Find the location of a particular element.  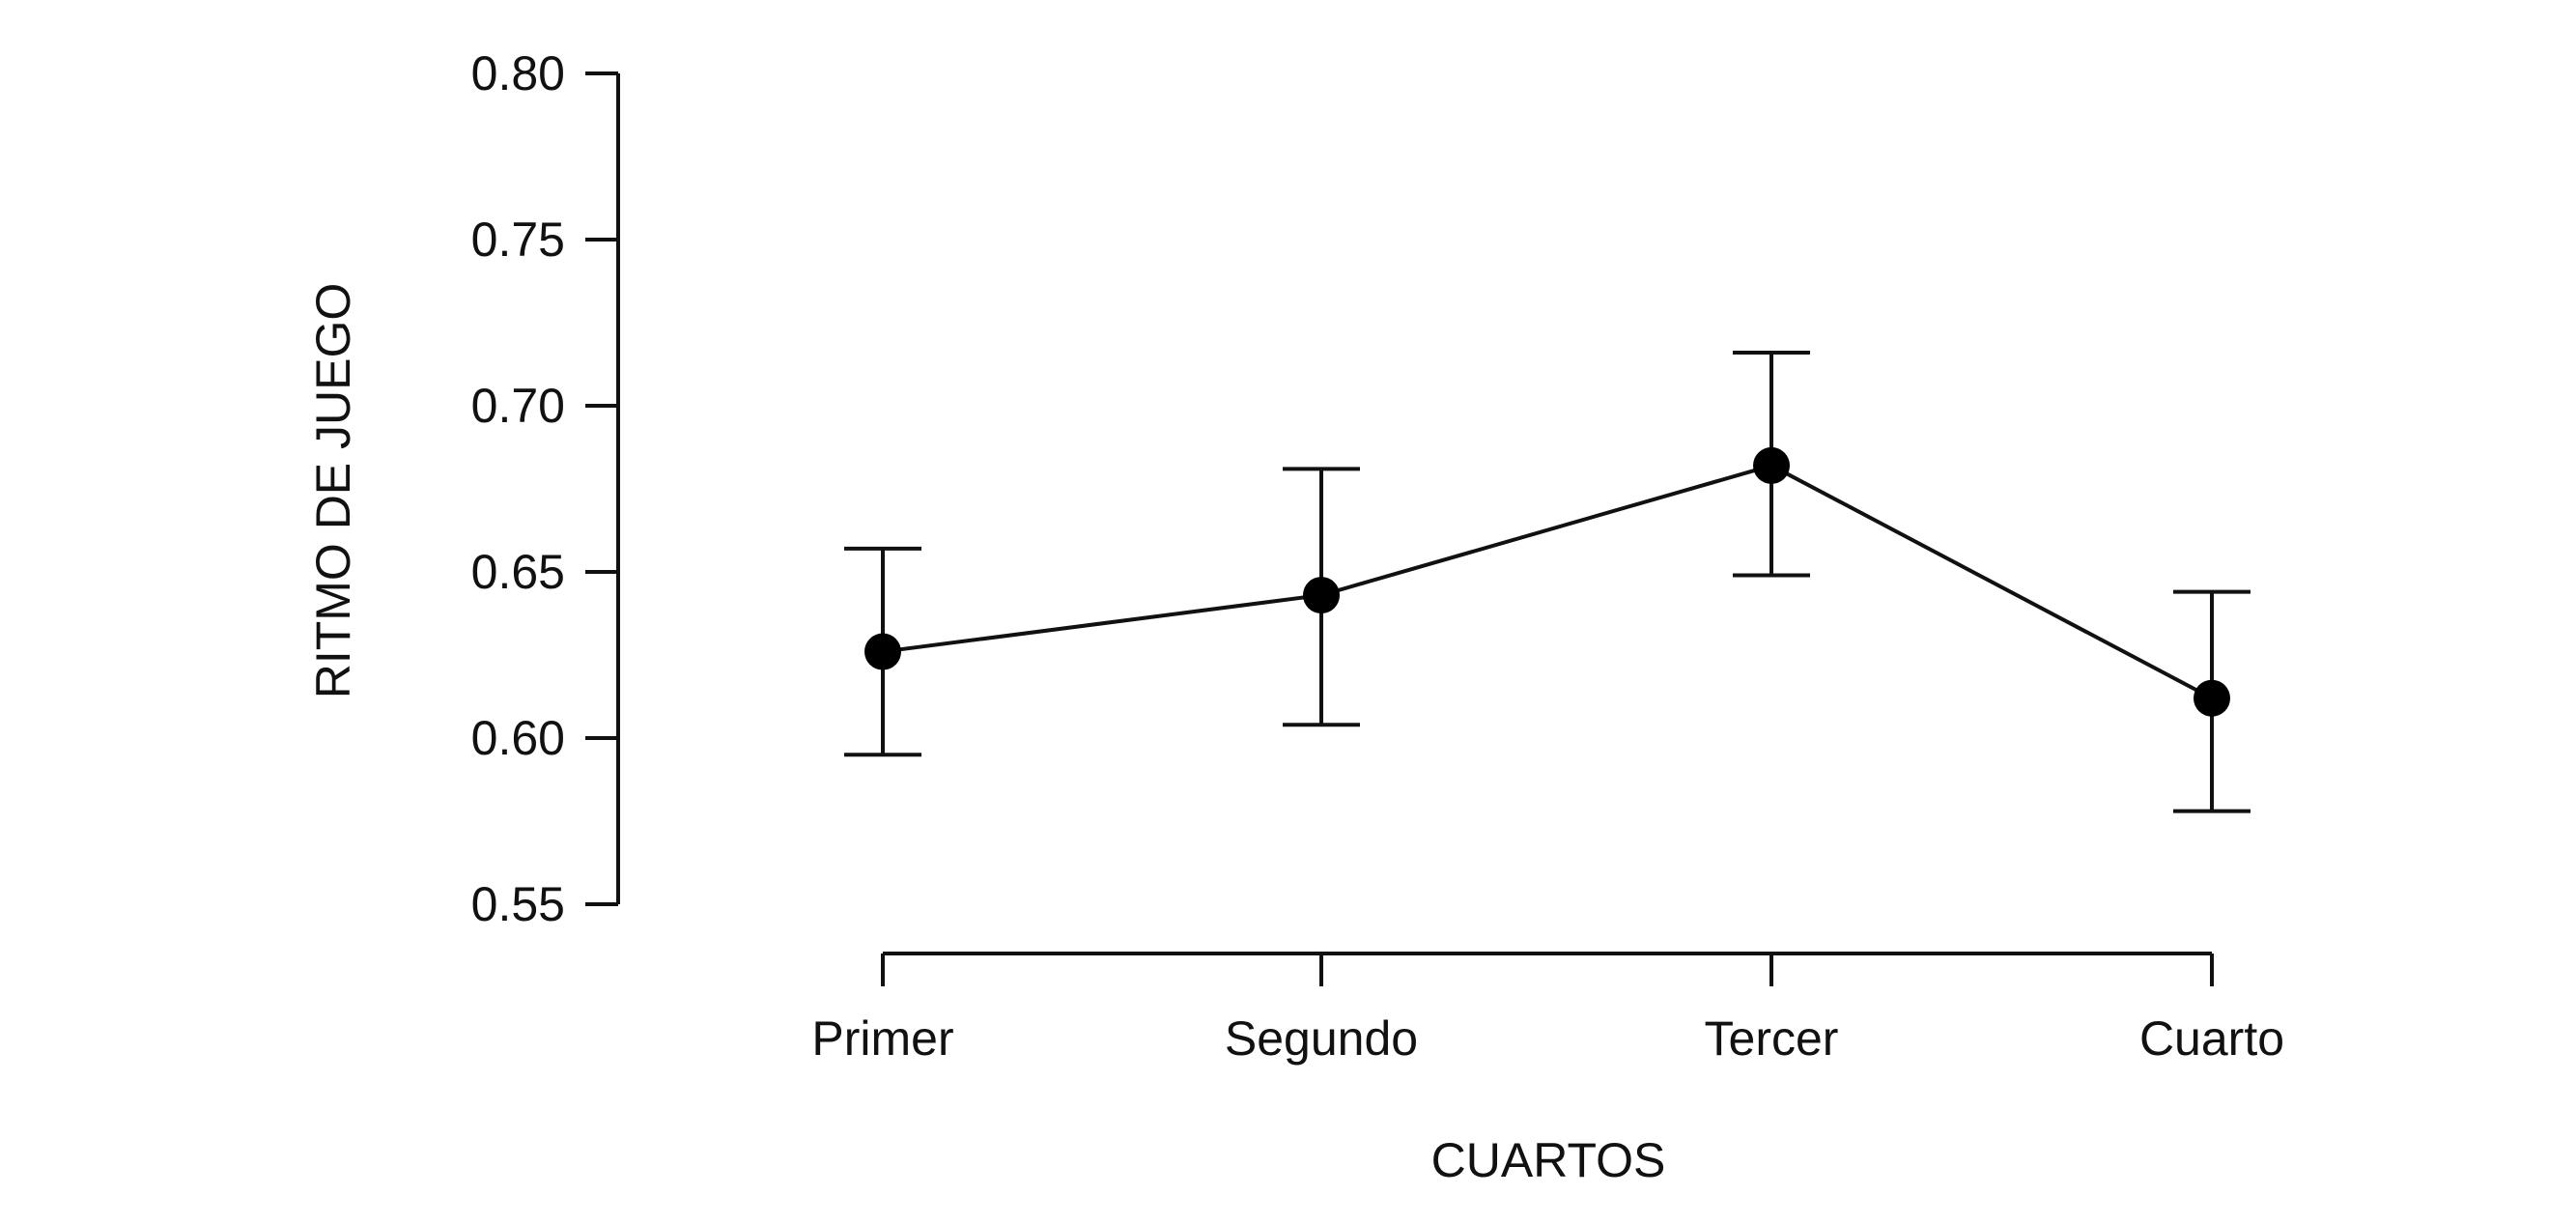

x-axis: Primer Segundo Tercer Cuarto is located at coordinates (1547, 1009).